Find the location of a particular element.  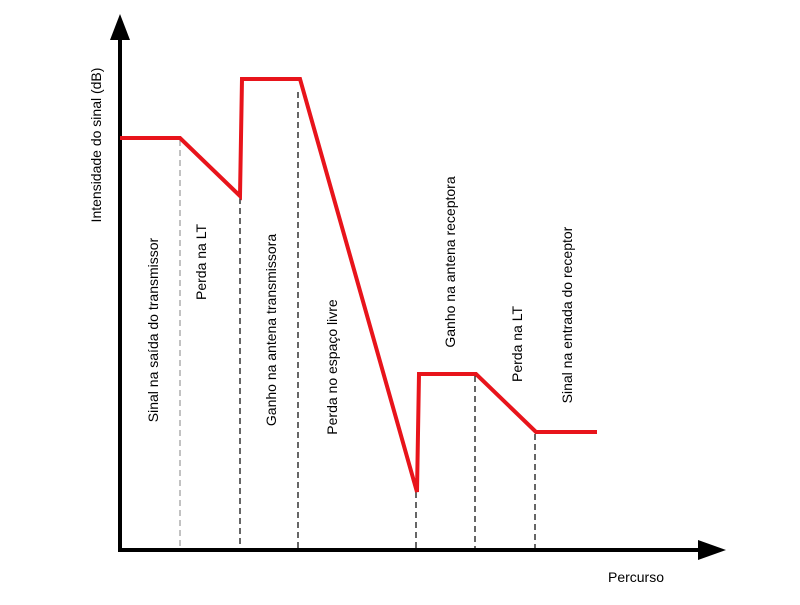

segment-label: Sinal na entrada do receptor is located at coordinates (567, 314).